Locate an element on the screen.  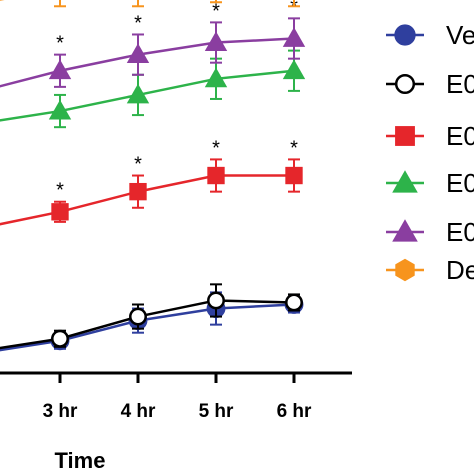
legend-label-1: E0 is located at coordinates (460, 84).